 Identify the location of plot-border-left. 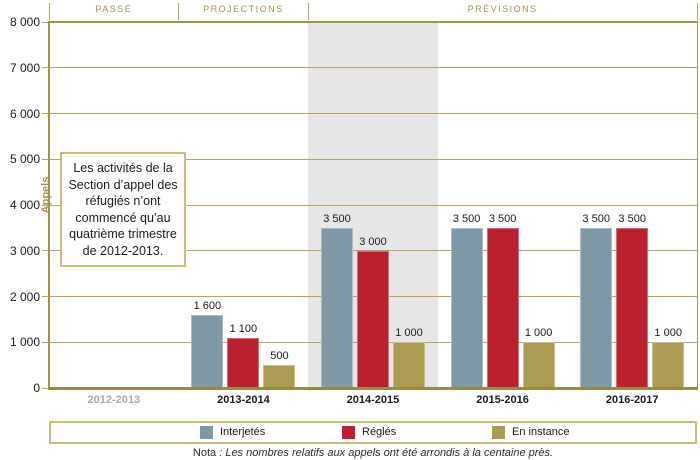
(49, 205).